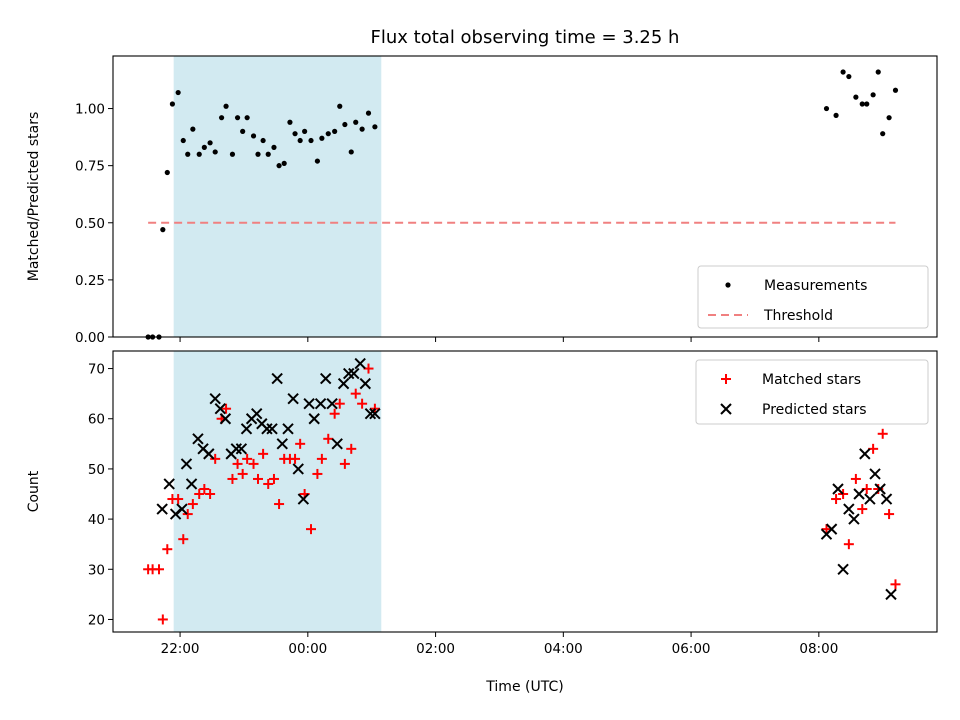 The image size is (960, 720). Describe the element at coordinates (307, 649) in the screenshot. I see `x-tick-label: 00:00` at that location.